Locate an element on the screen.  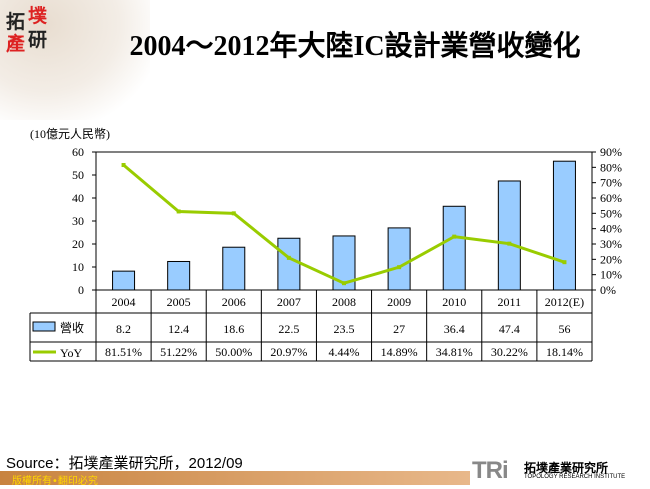
logo-char: 研 is located at coordinates (38, 40).